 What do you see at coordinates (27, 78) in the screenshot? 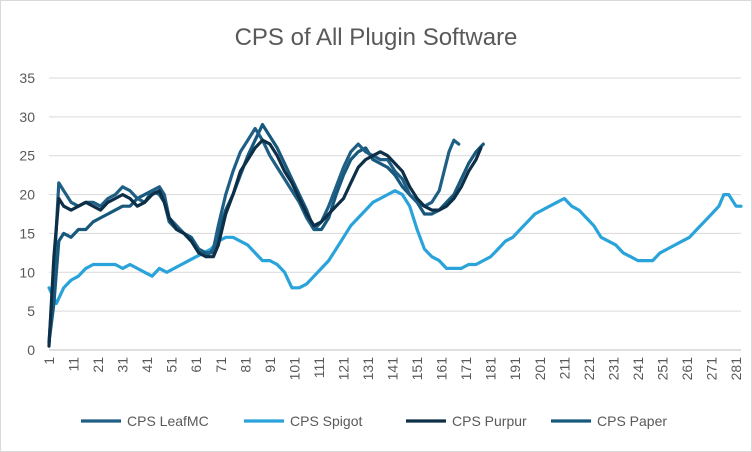
I see `y-tick-label: 35` at bounding box center [27, 78].